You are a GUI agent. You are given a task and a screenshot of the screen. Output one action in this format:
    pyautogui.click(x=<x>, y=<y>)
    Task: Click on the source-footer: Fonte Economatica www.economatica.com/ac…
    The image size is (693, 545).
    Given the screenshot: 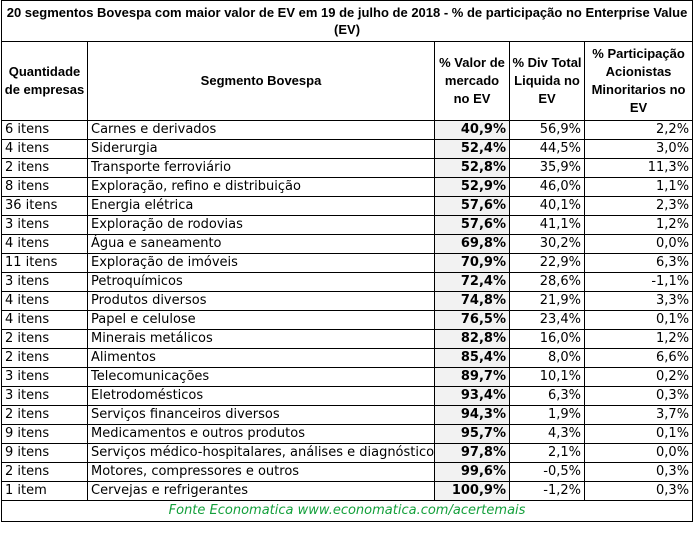 What is the action you would take?
    pyautogui.click(x=346, y=511)
    